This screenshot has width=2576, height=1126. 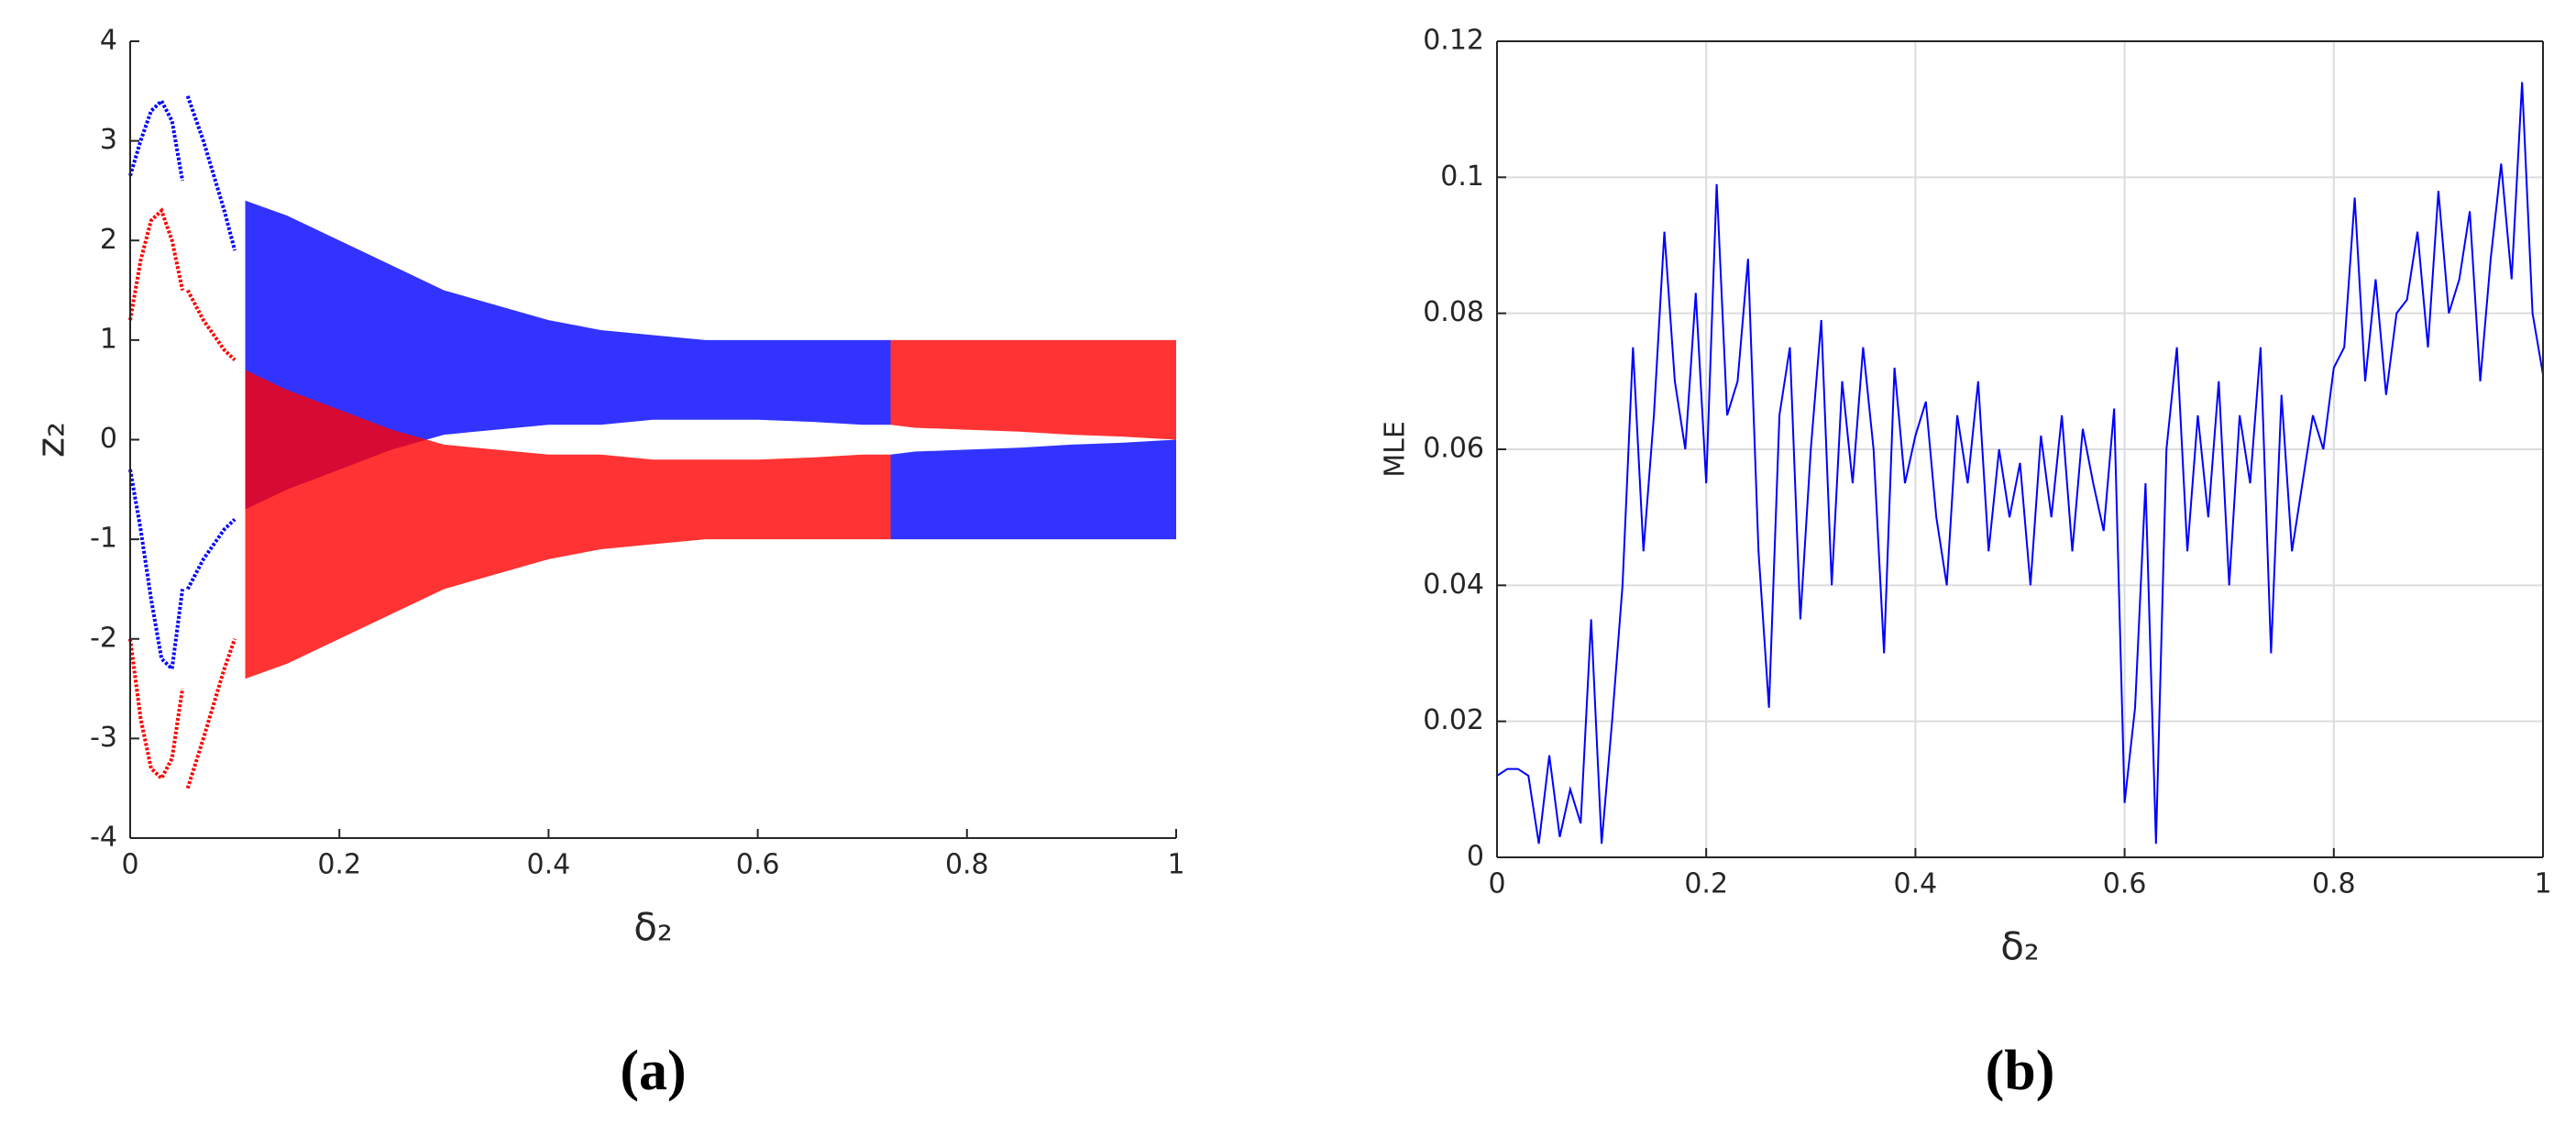 What do you see at coordinates (108, 240) in the screenshot?
I see `y-tick-label: 2` at bounding box center [108, 240].